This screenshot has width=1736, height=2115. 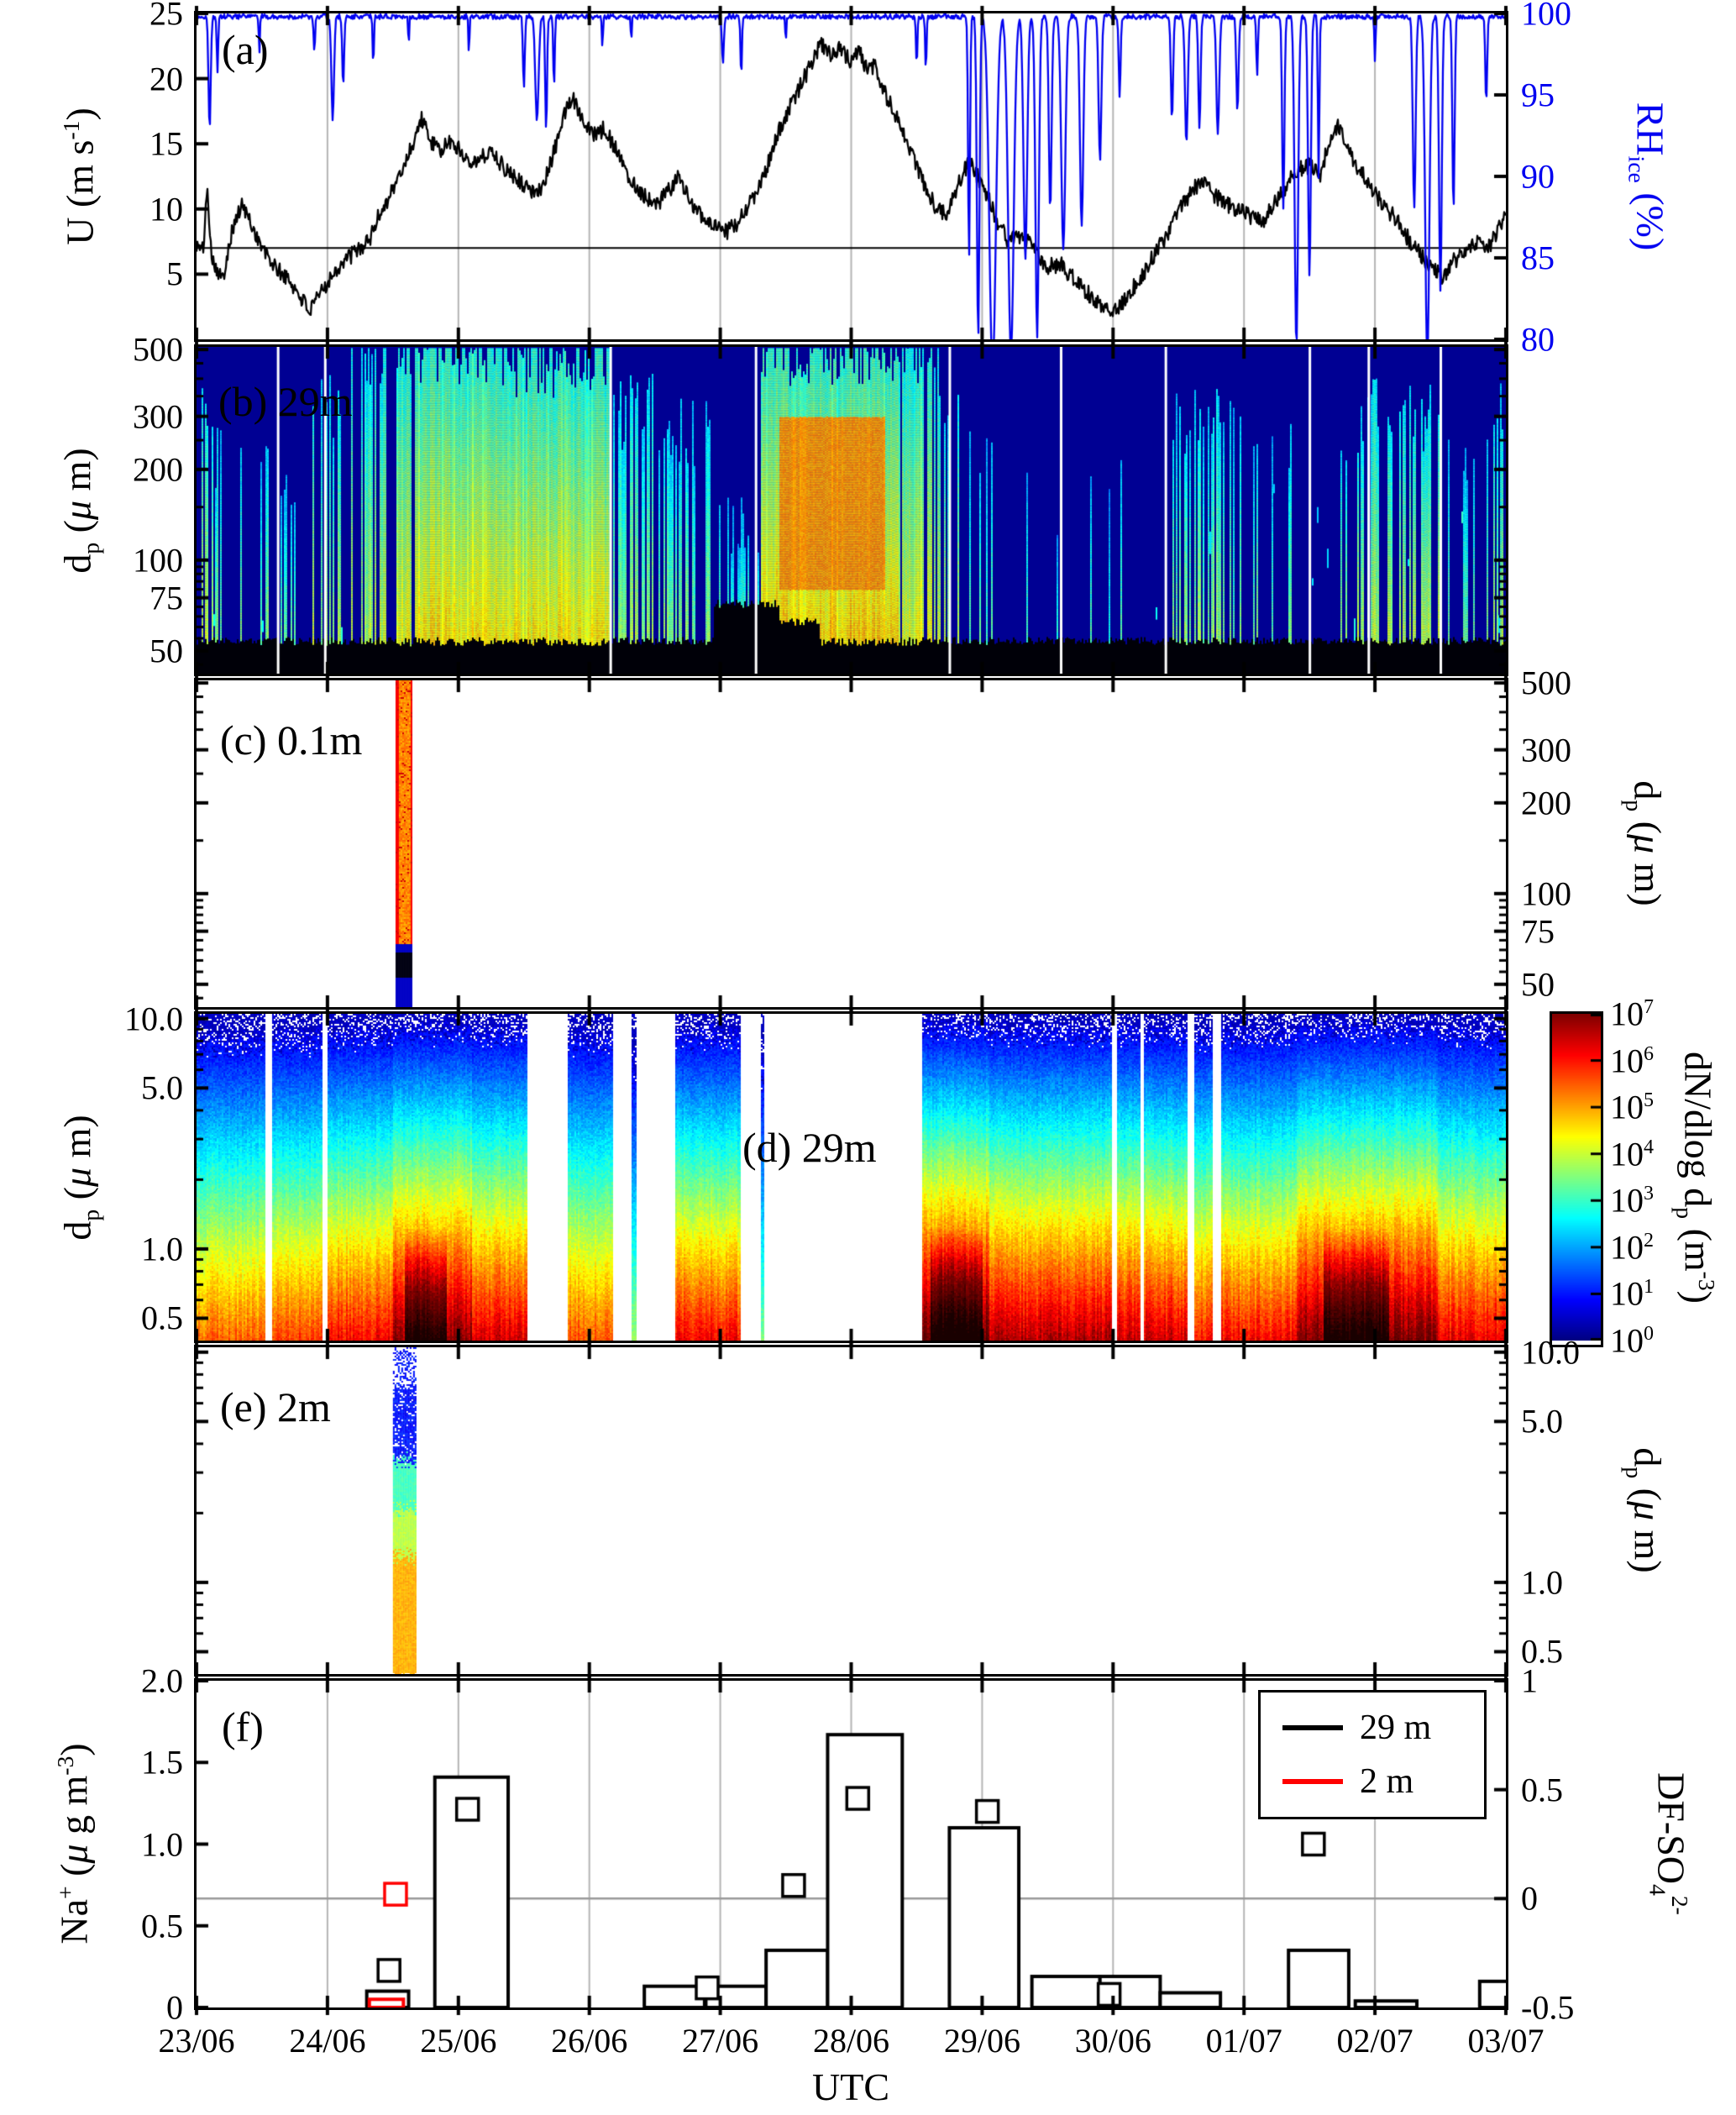 I want to click on panel-d-plot-canvas, so click(x=851, y=1177).